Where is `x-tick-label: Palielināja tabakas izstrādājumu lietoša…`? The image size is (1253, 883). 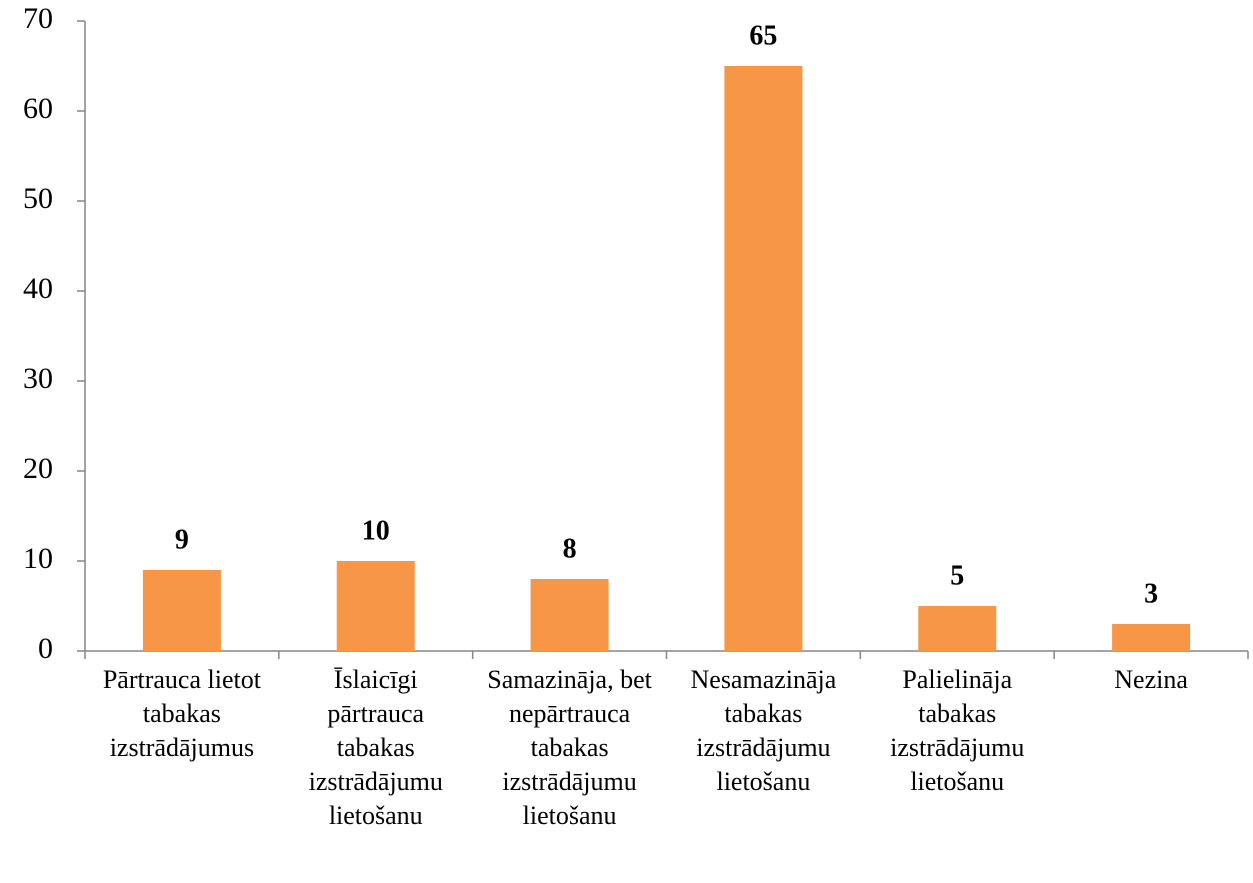 x-tick-label: Palielināja tabakas izstrādājumu lietoša… is located at coordinates (957, 730).